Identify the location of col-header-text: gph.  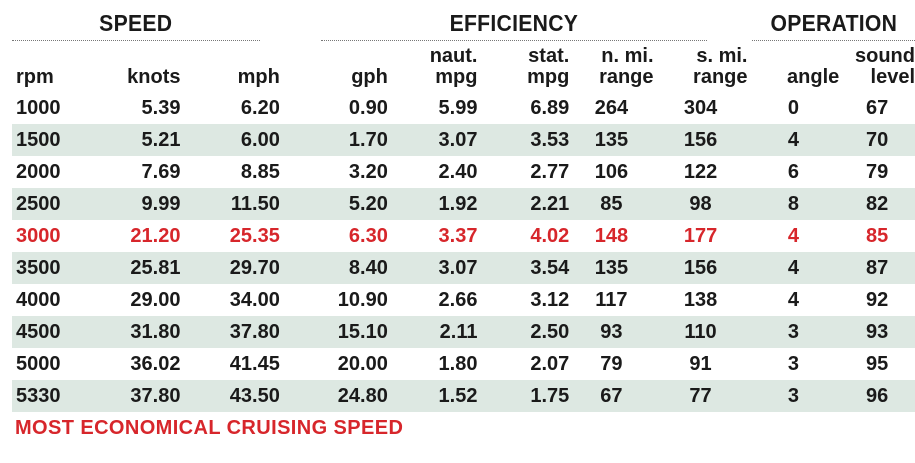
(369, 77).